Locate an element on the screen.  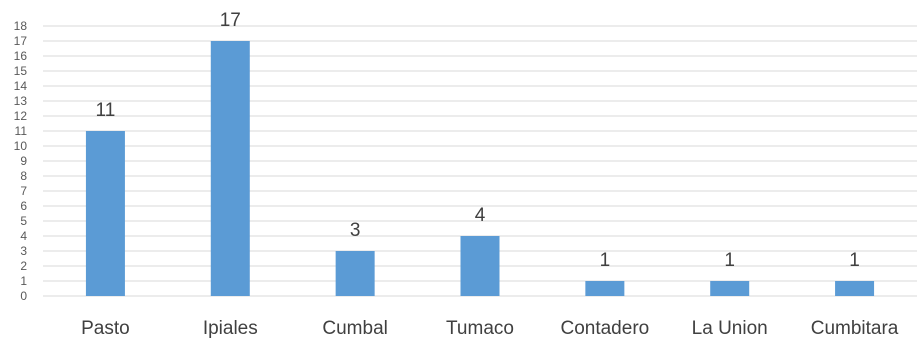
y-tick-label-7: 7 is located at coordinates (23, 191).